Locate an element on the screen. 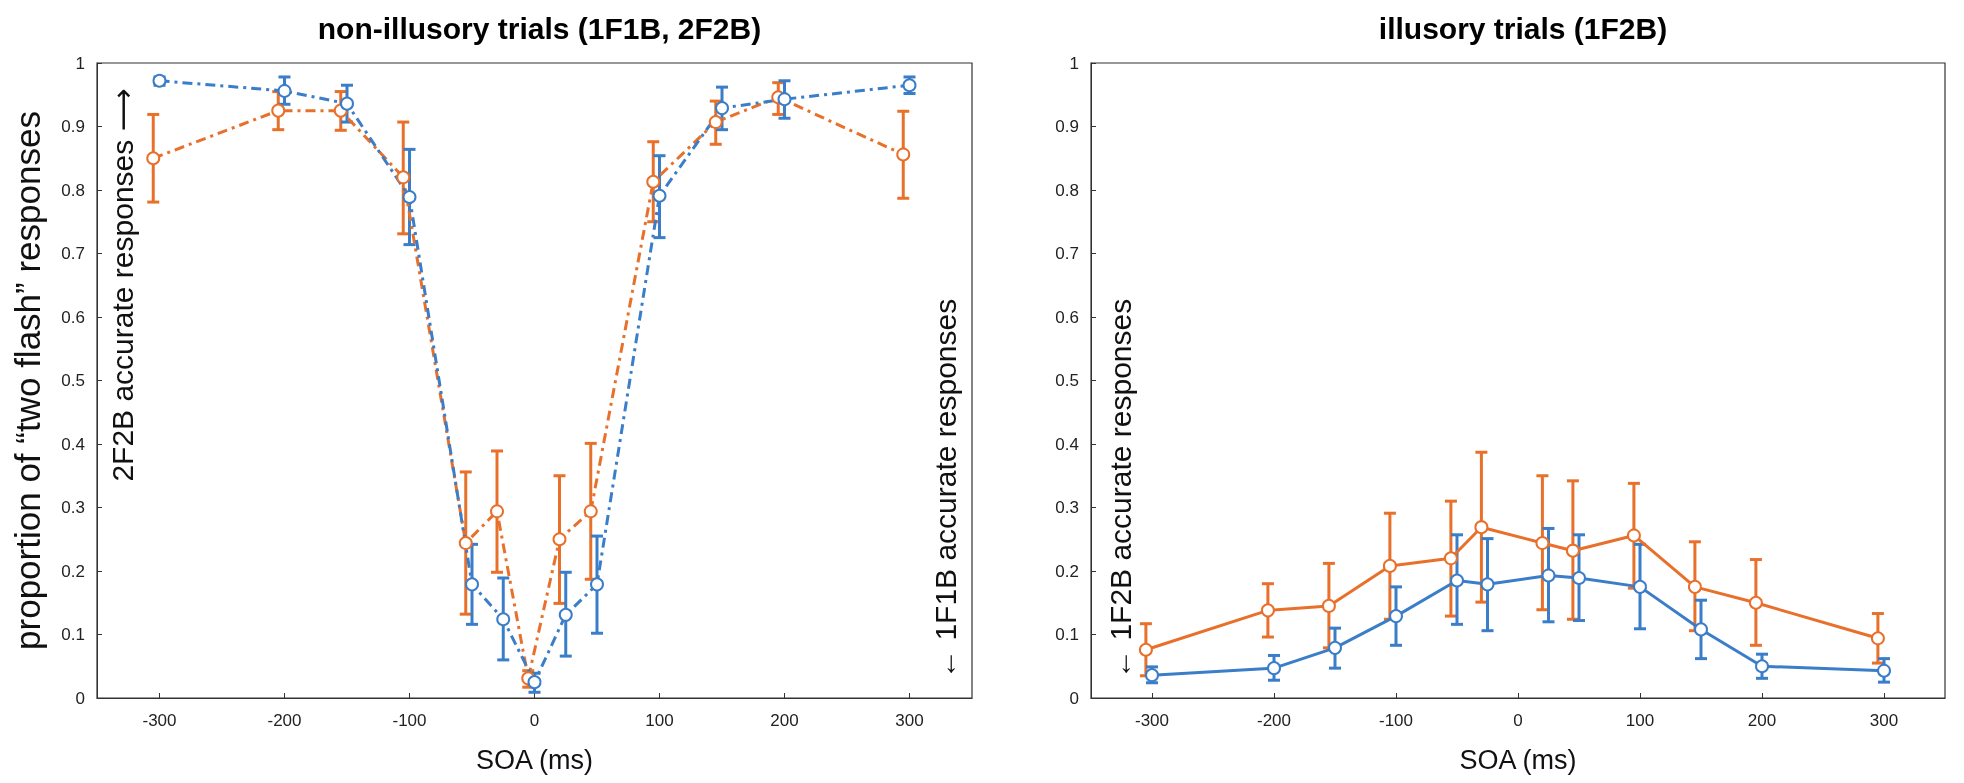 The width and height of the screenshot is (1964, 783). annotation: ← 1F2B accurate responses is located at coordinates (1120, 488).